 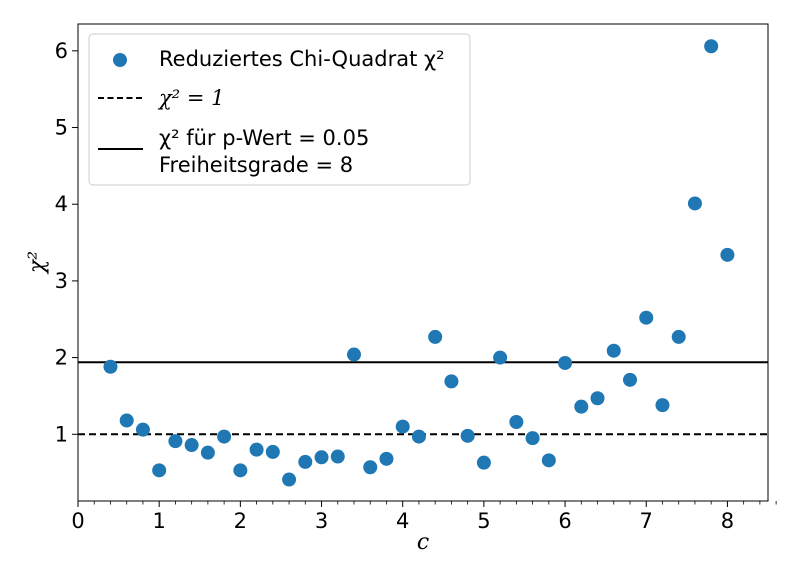 I want to click on x-tick-label: 6, so click(x=564, y=521).